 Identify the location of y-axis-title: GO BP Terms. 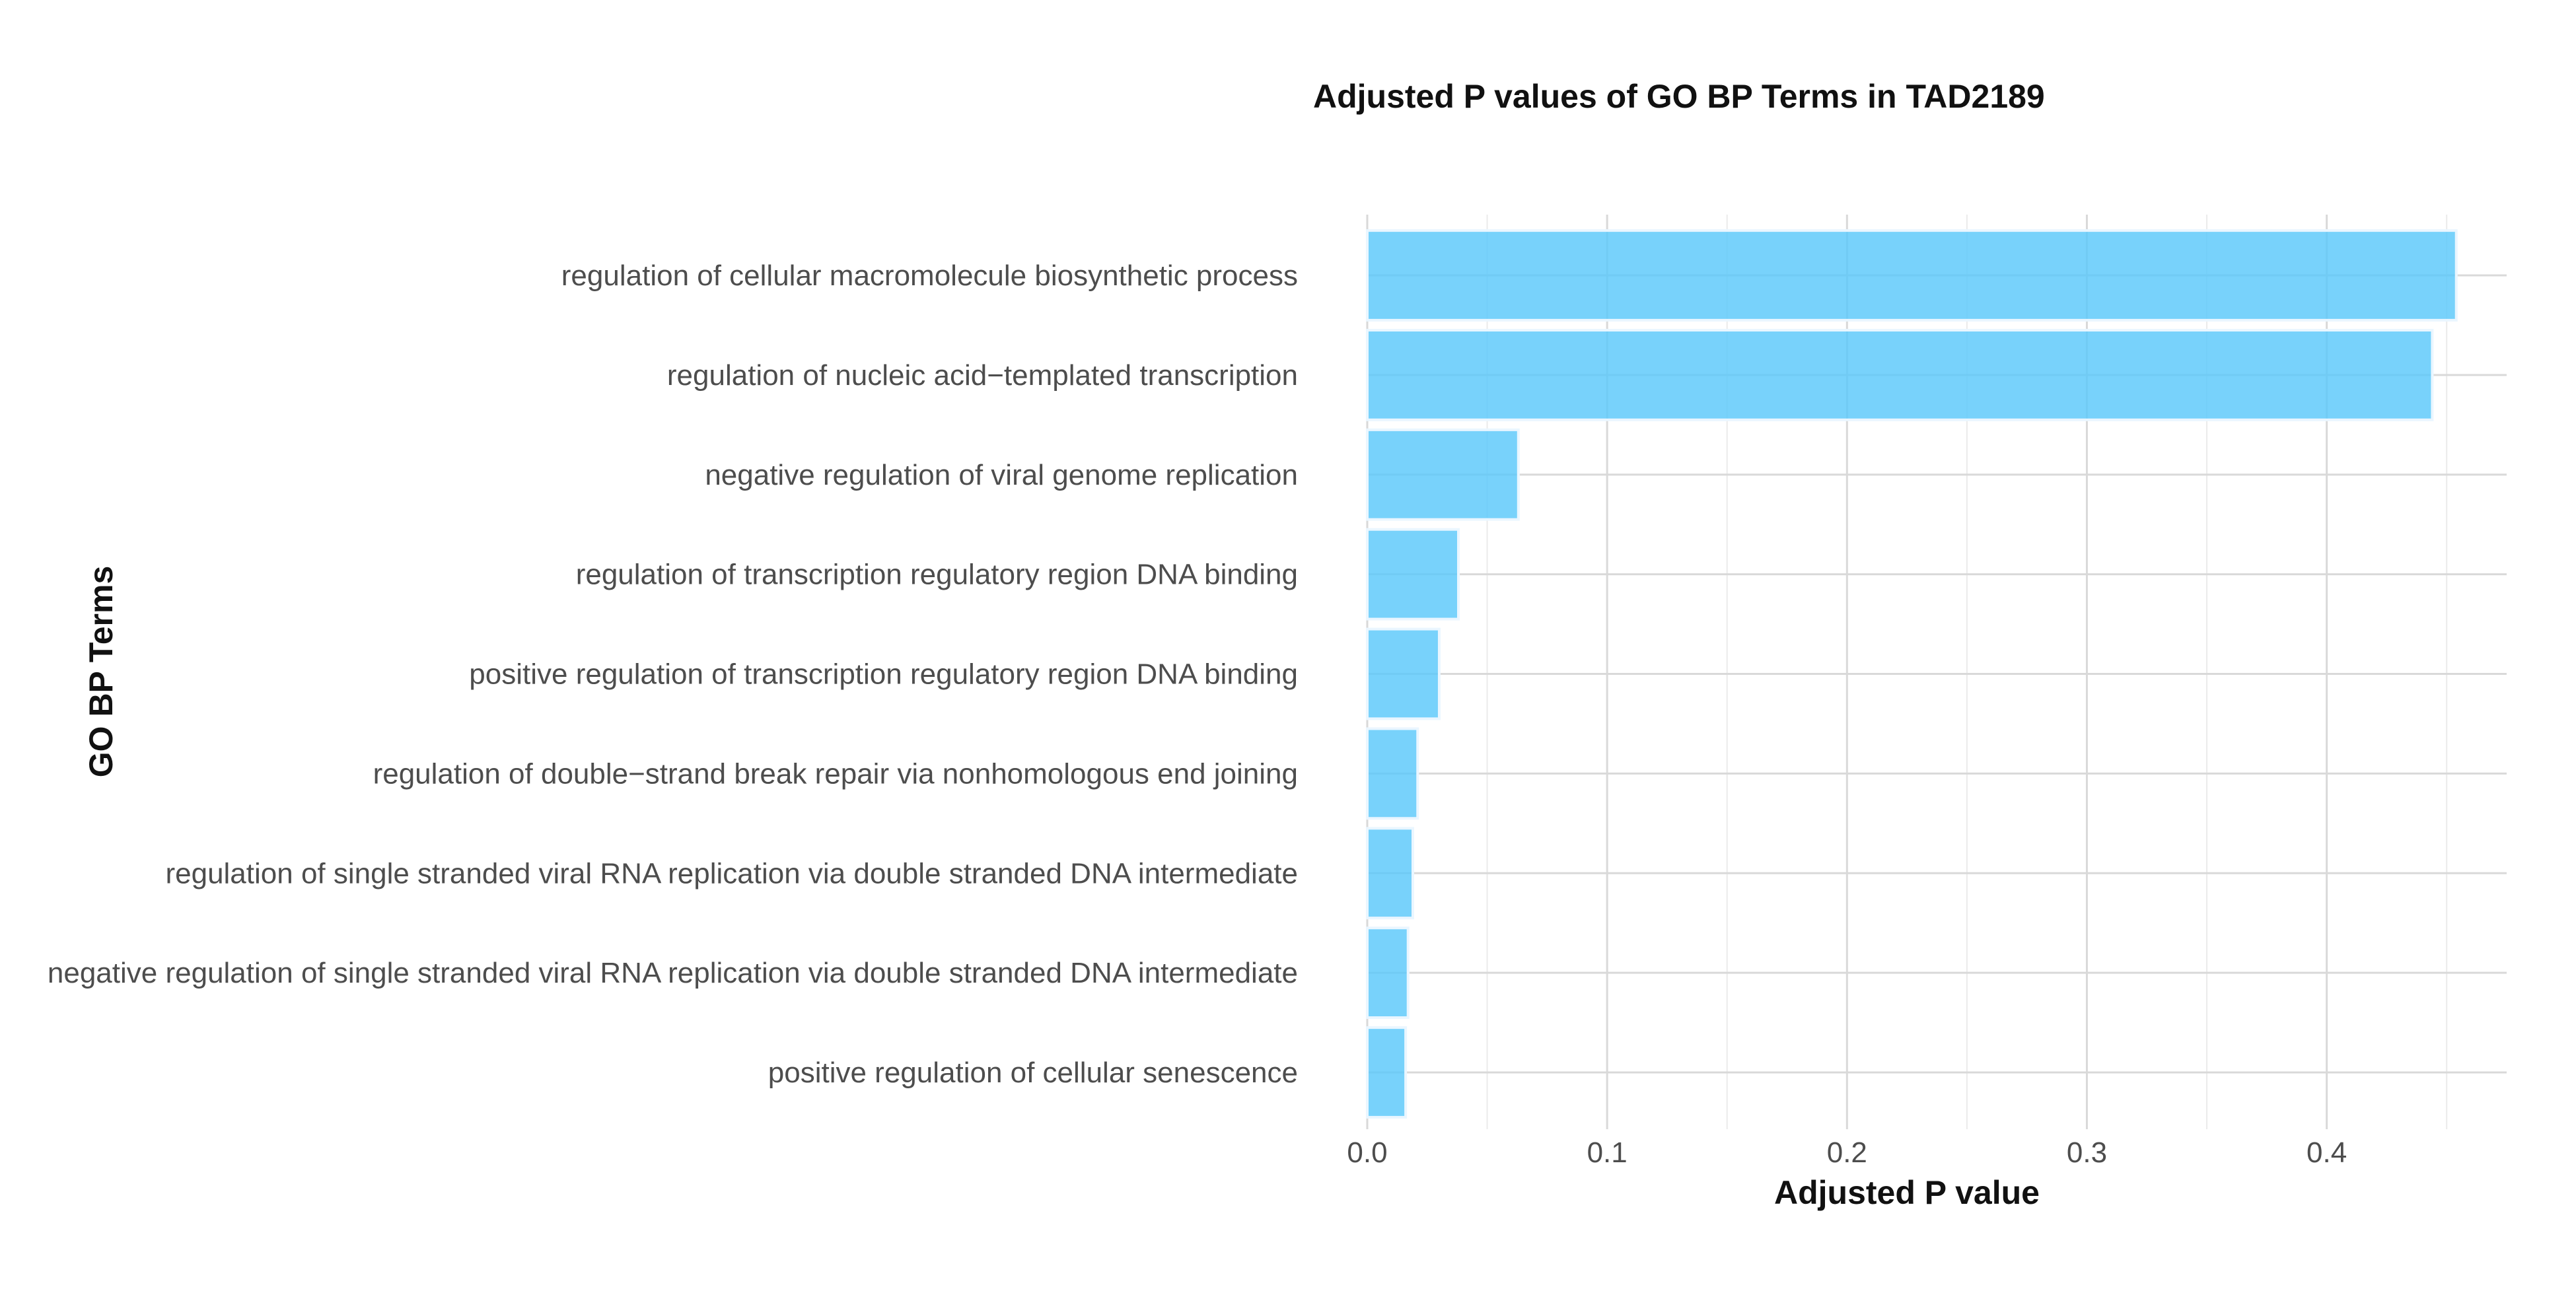
(101, 671).